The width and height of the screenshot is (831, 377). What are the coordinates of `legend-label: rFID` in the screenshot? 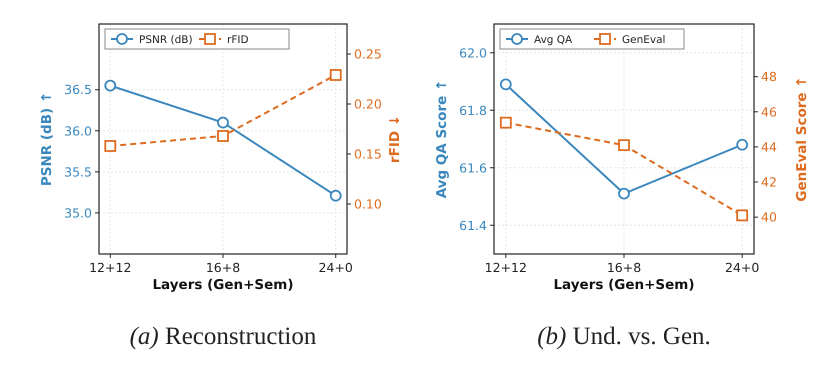 It's located at (238, 40).